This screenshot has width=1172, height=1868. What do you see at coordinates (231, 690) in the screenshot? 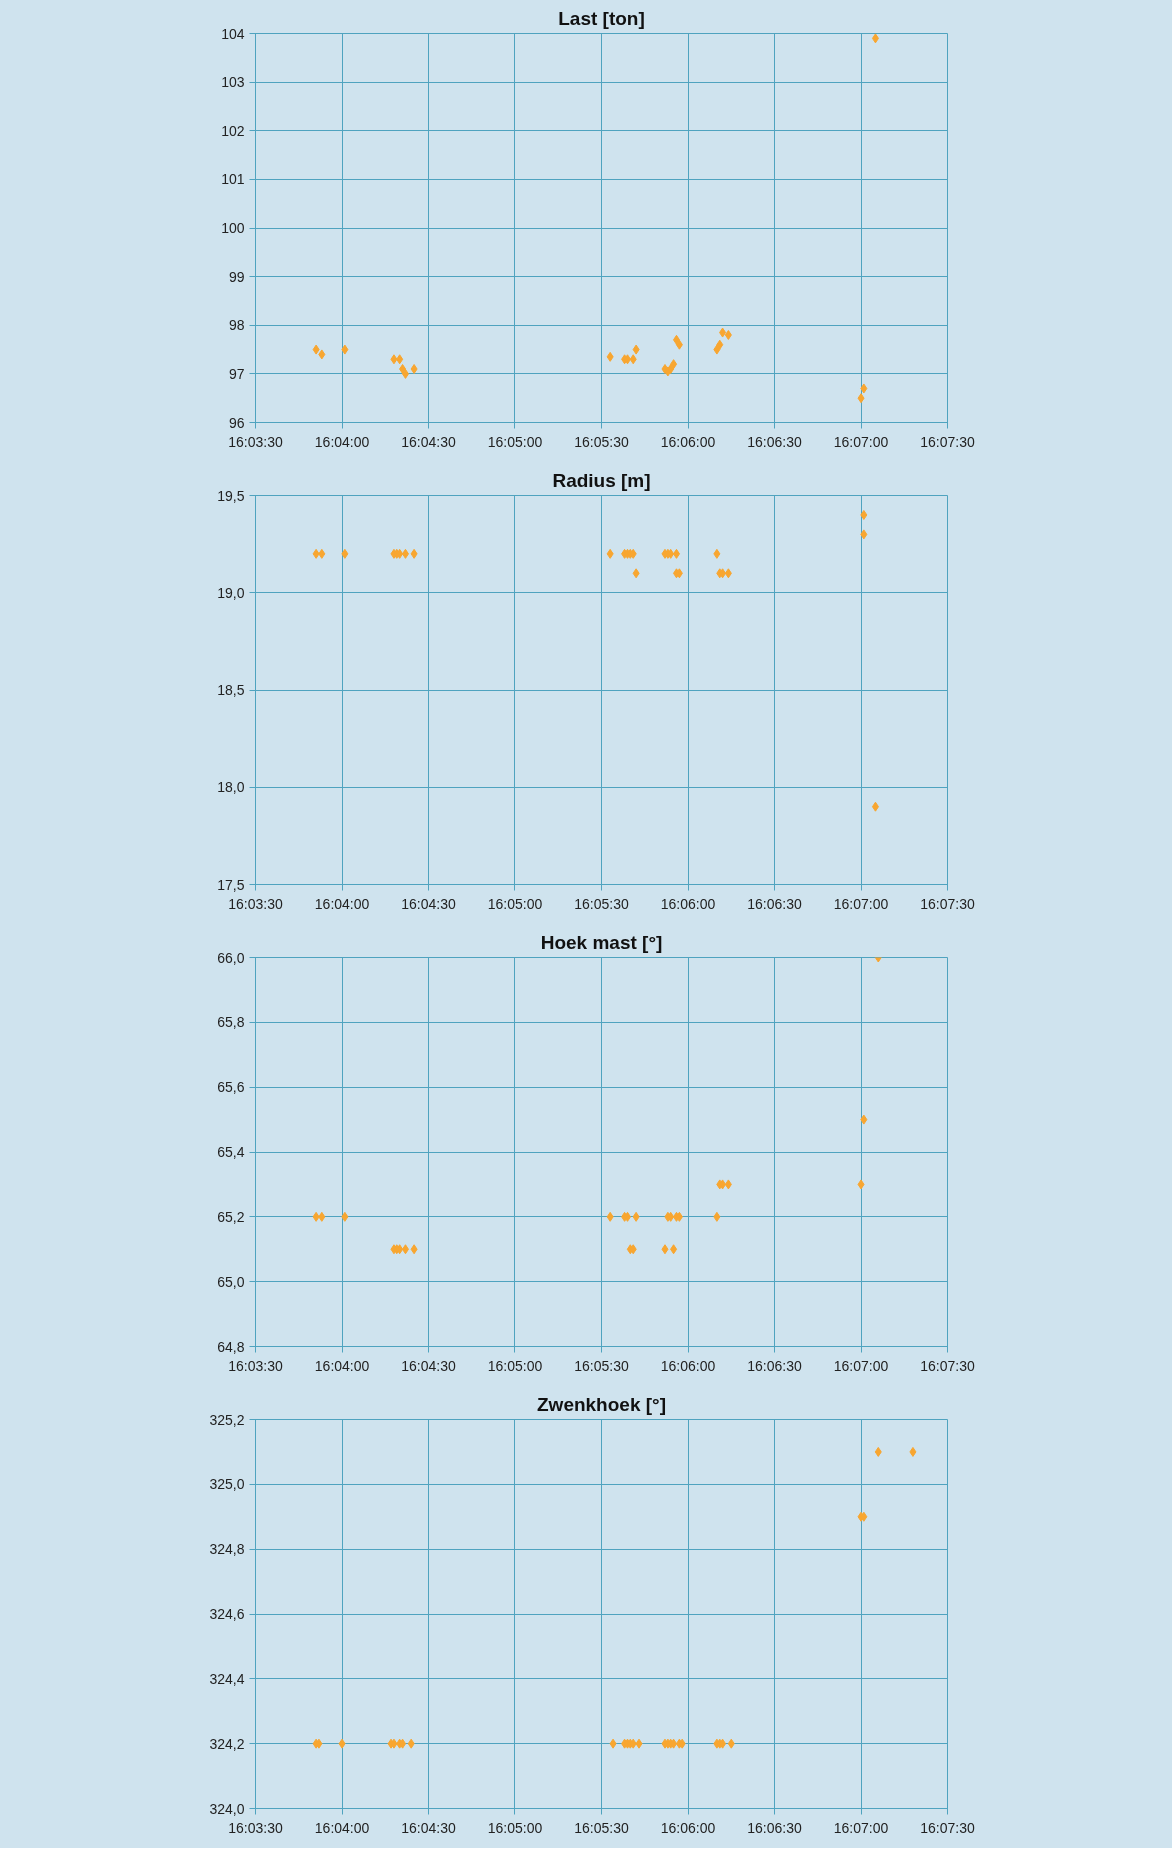
I see `y-tick-label: 18,5` at bounding box center [231, 690].